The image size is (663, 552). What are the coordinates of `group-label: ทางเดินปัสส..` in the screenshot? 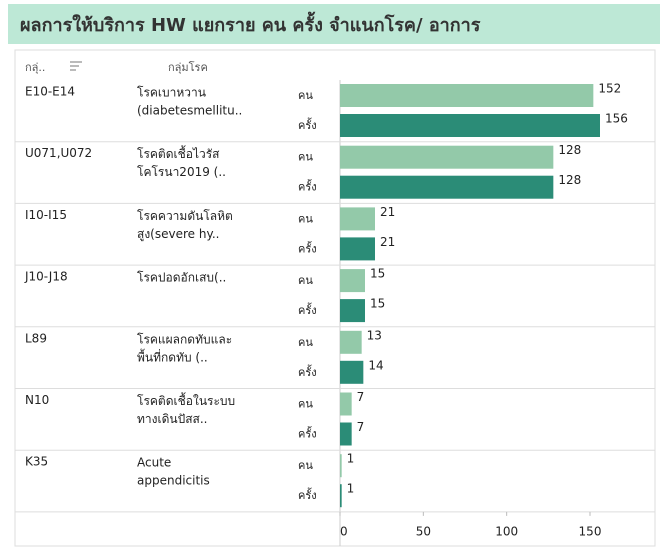 It's located at (172, 419).